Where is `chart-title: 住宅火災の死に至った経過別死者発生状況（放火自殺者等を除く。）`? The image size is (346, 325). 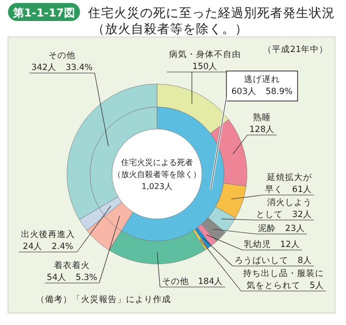 chart-title: 住宅火災の死に至った経過別死者発生状況（放火自殺者等を除く。） is located at coordinates (211, 20).